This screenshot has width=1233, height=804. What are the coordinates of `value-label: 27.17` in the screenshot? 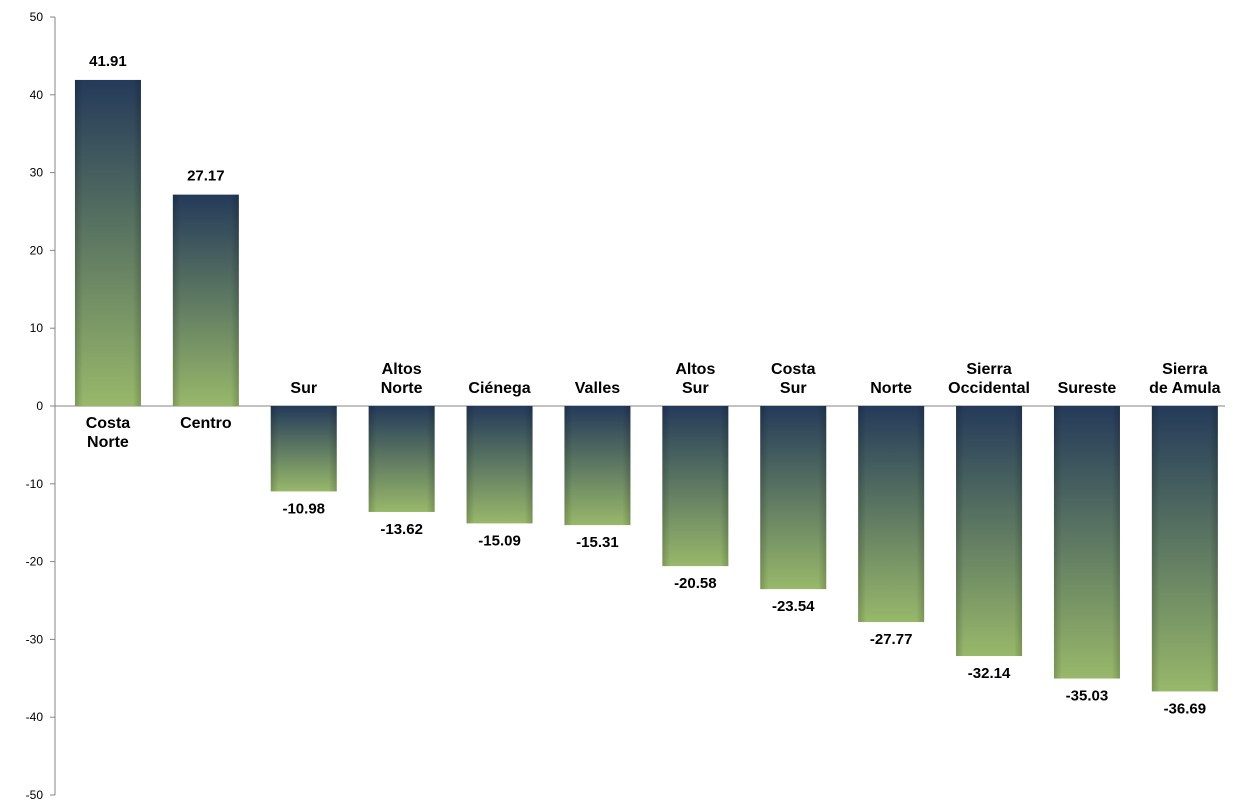 It's located at (206, 176).